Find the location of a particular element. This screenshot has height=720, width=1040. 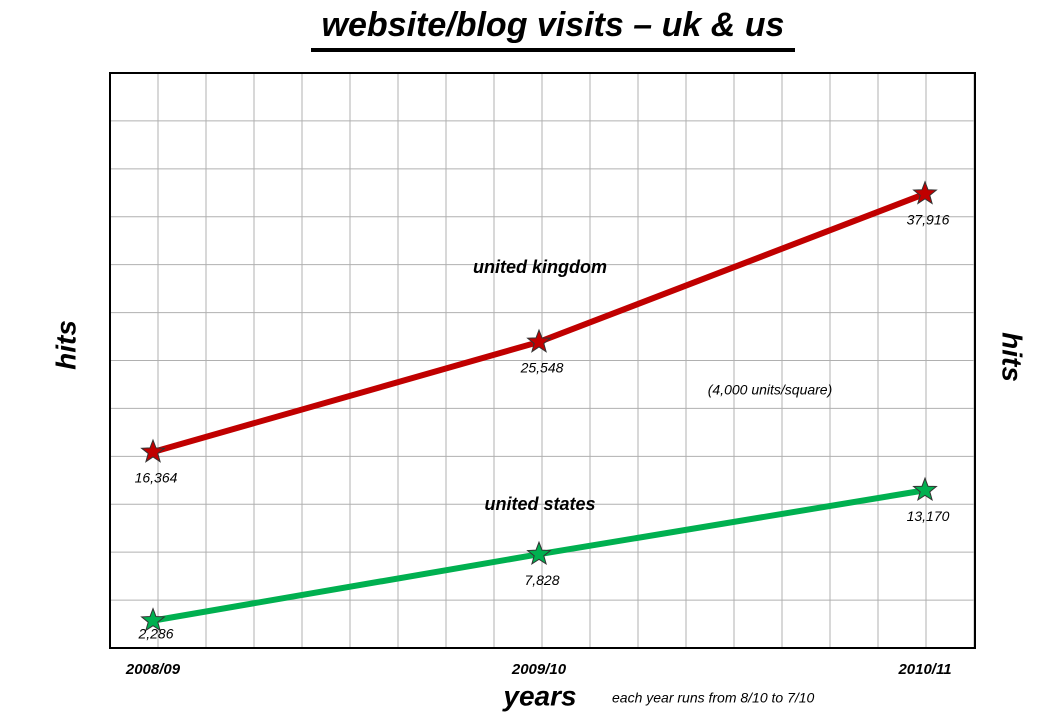

value-label: 16,364 is located at coordinates (156, 478).